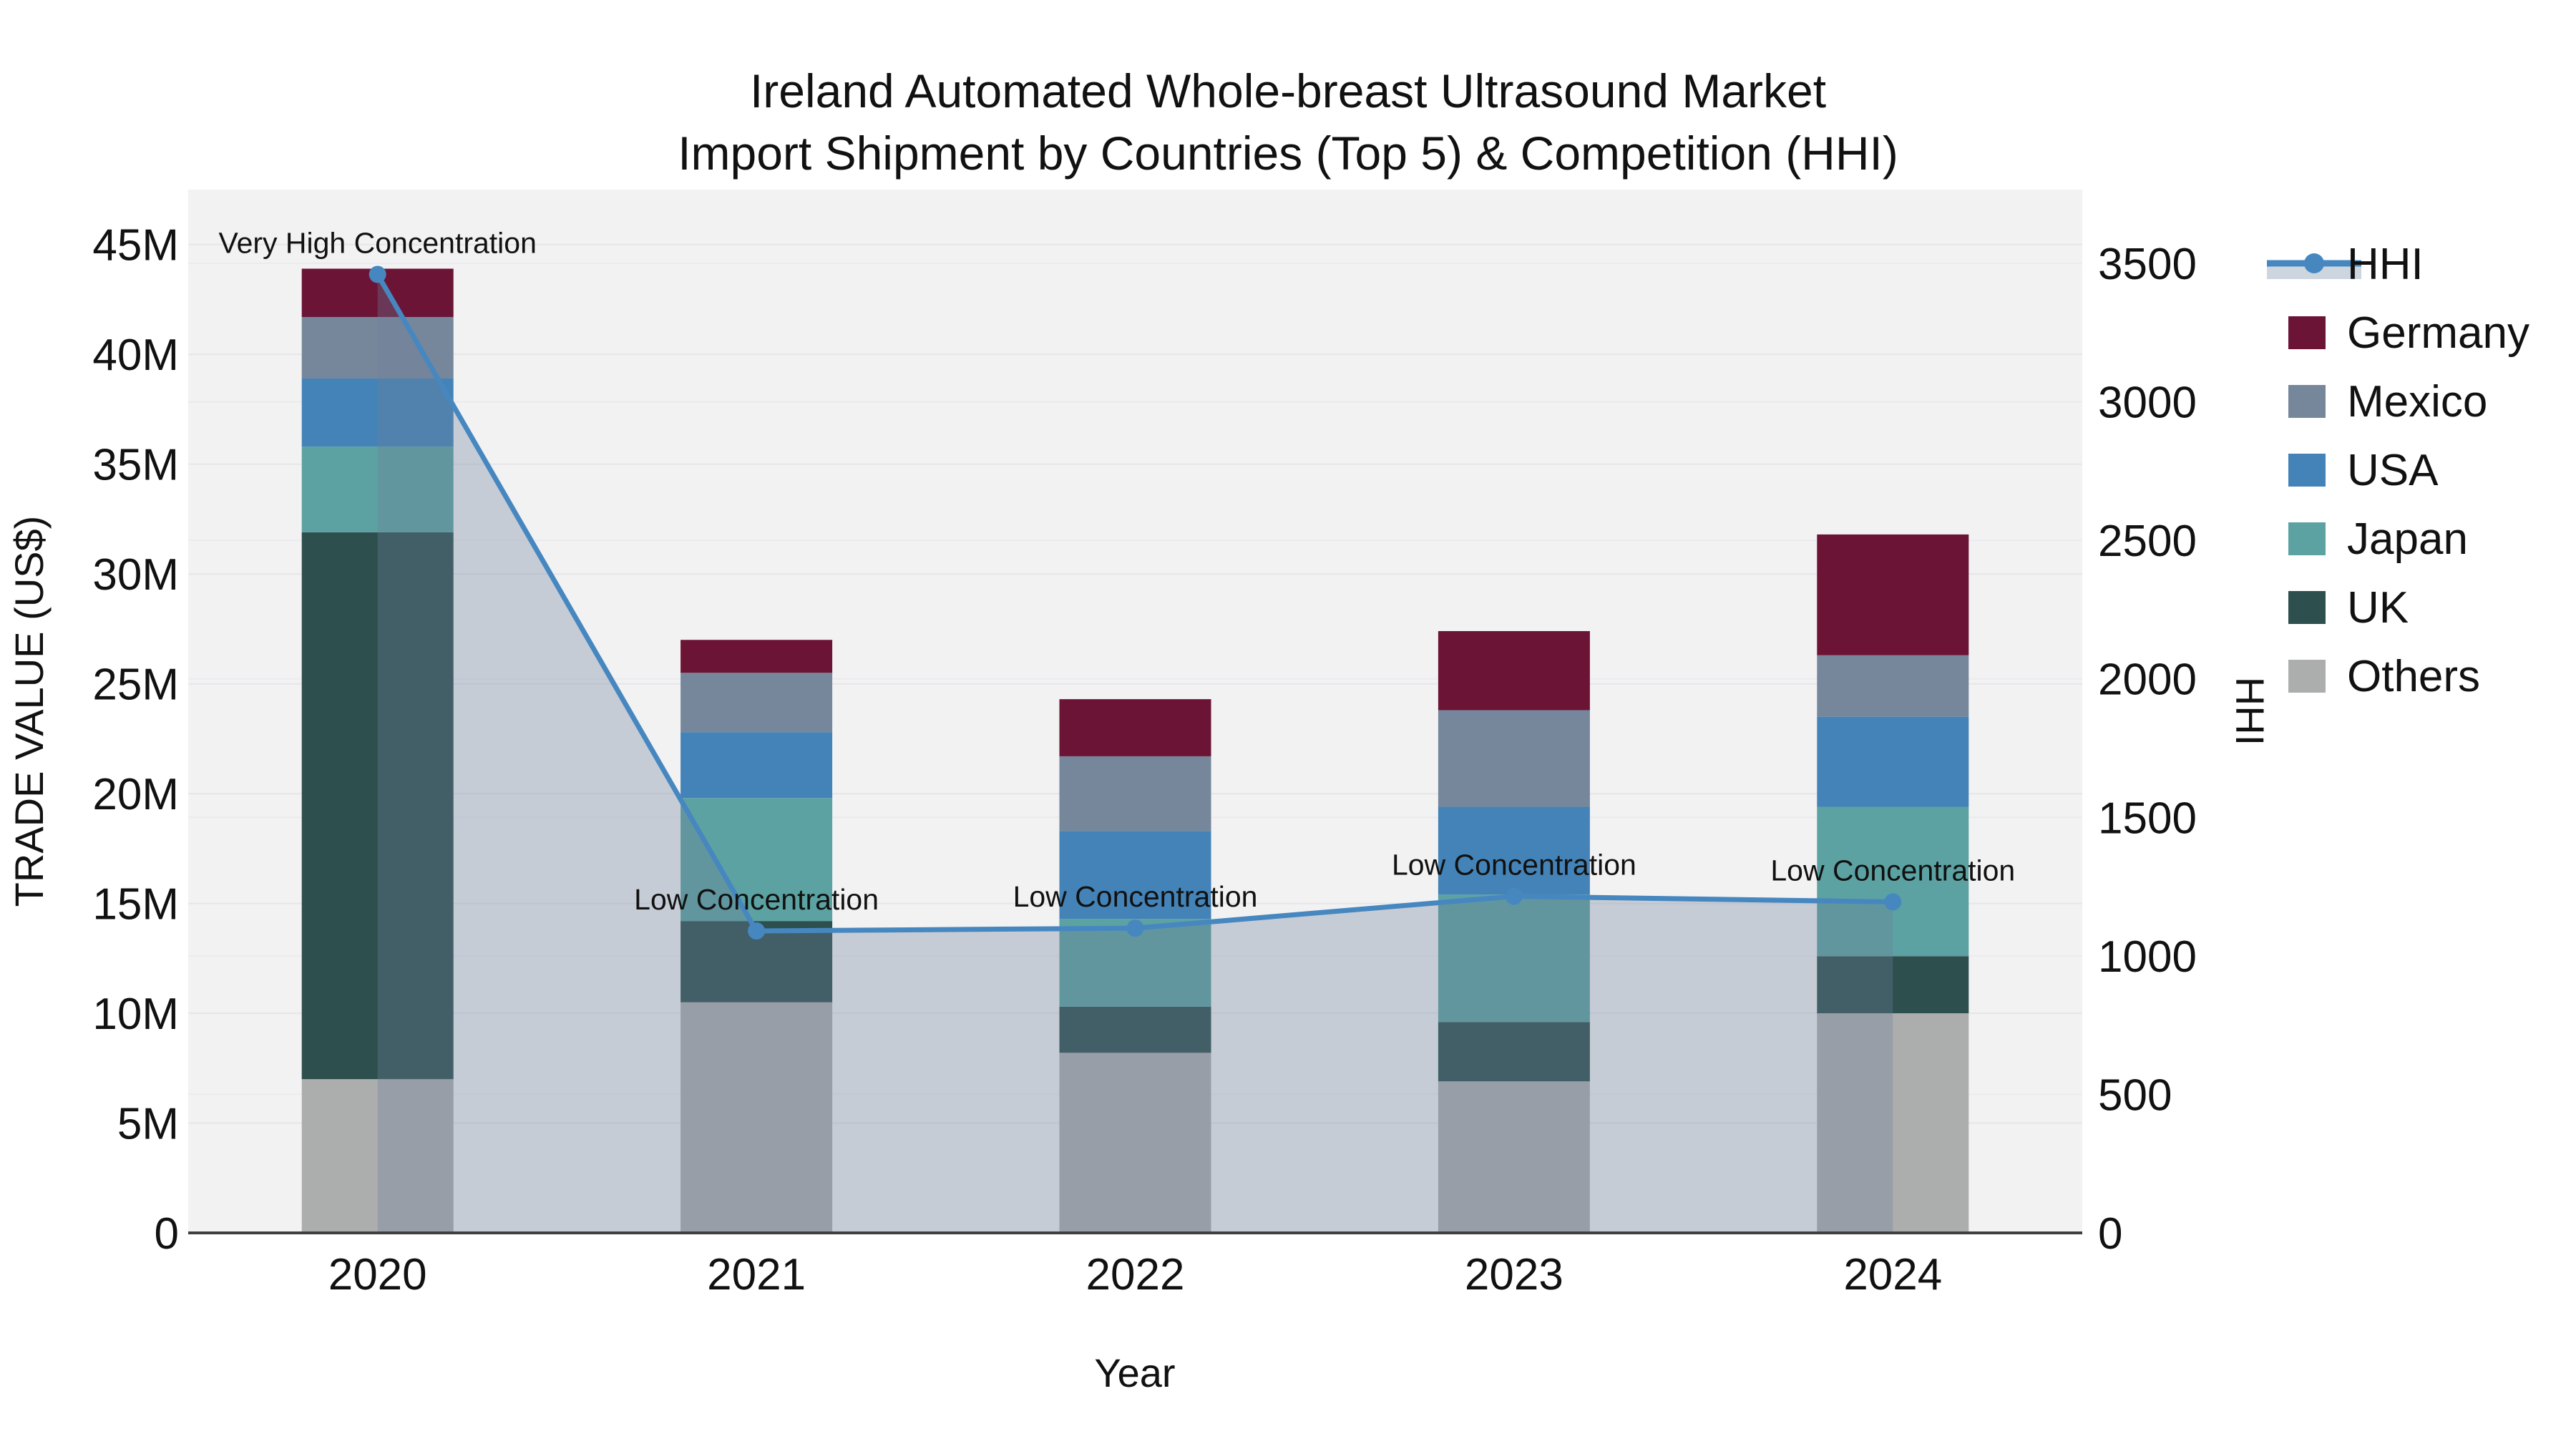 The width and height of the screenshot is (2576, 1449). Describe the element at coordinates (2417, 401) in the screenshot. I see `legend-label-mexico: Mexico` at that location.